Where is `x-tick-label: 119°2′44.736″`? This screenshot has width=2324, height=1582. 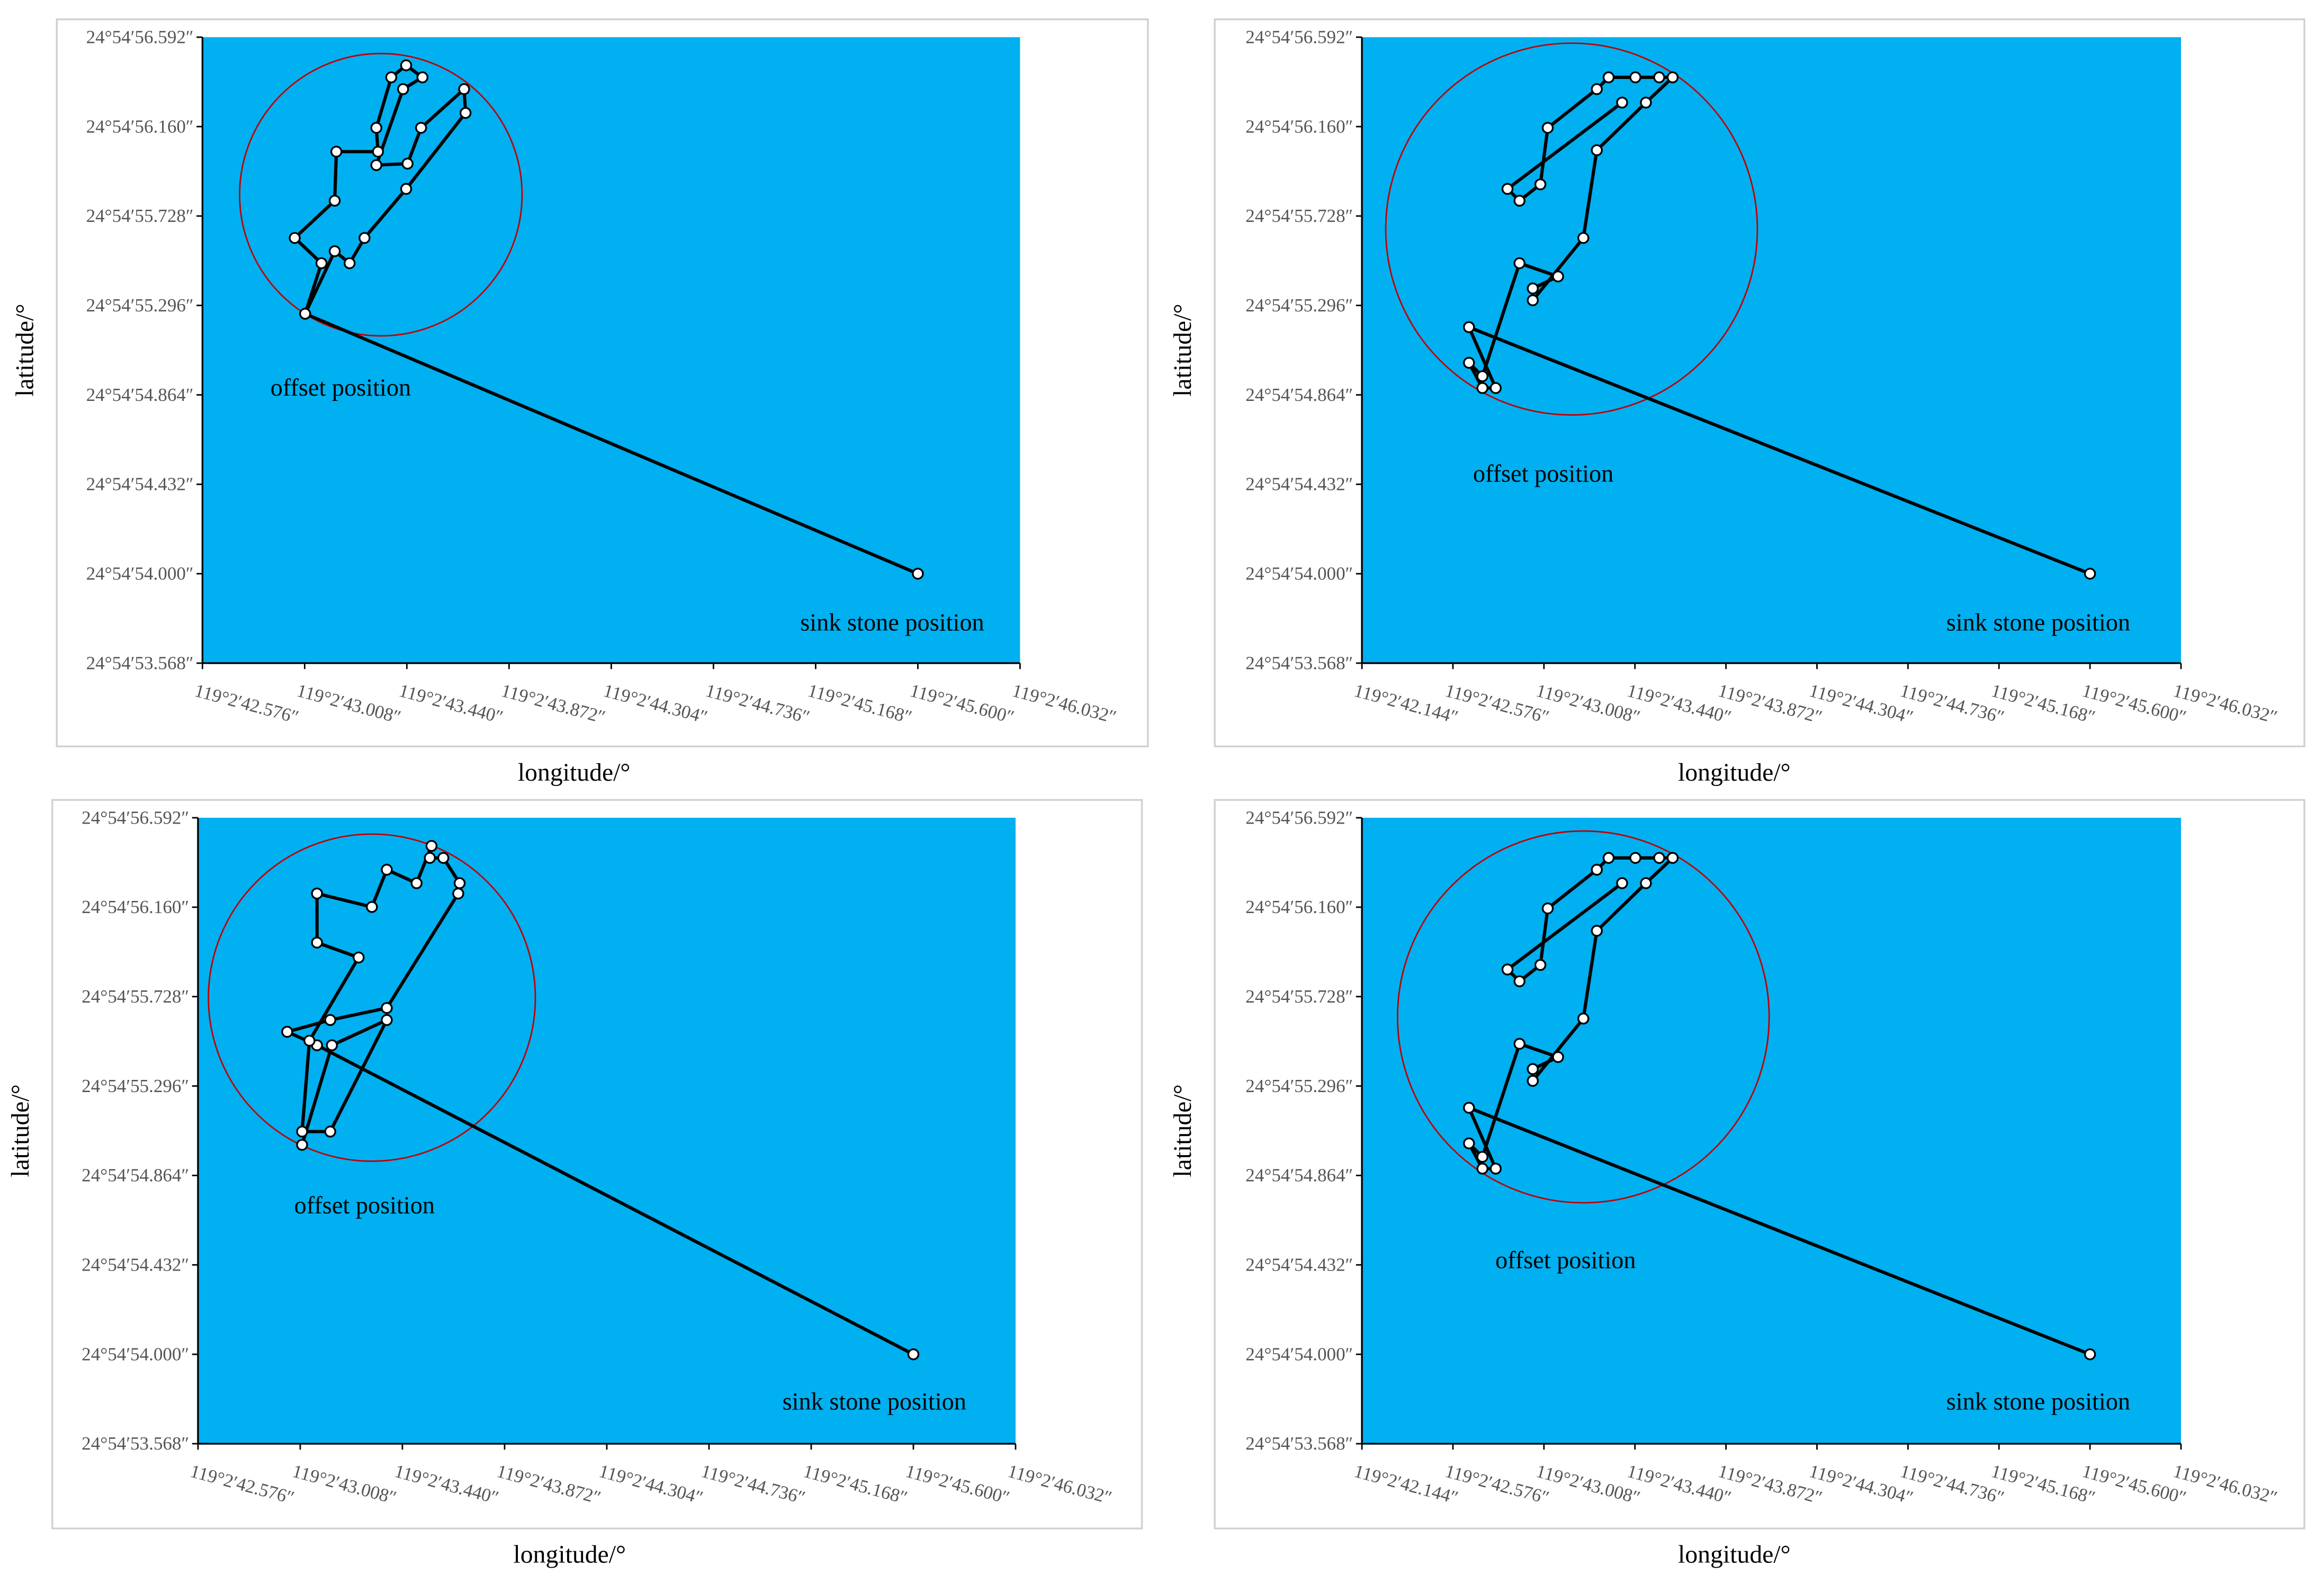
x-tick-label: 119°2′44.736″ is located at coordinates (1952, 704).